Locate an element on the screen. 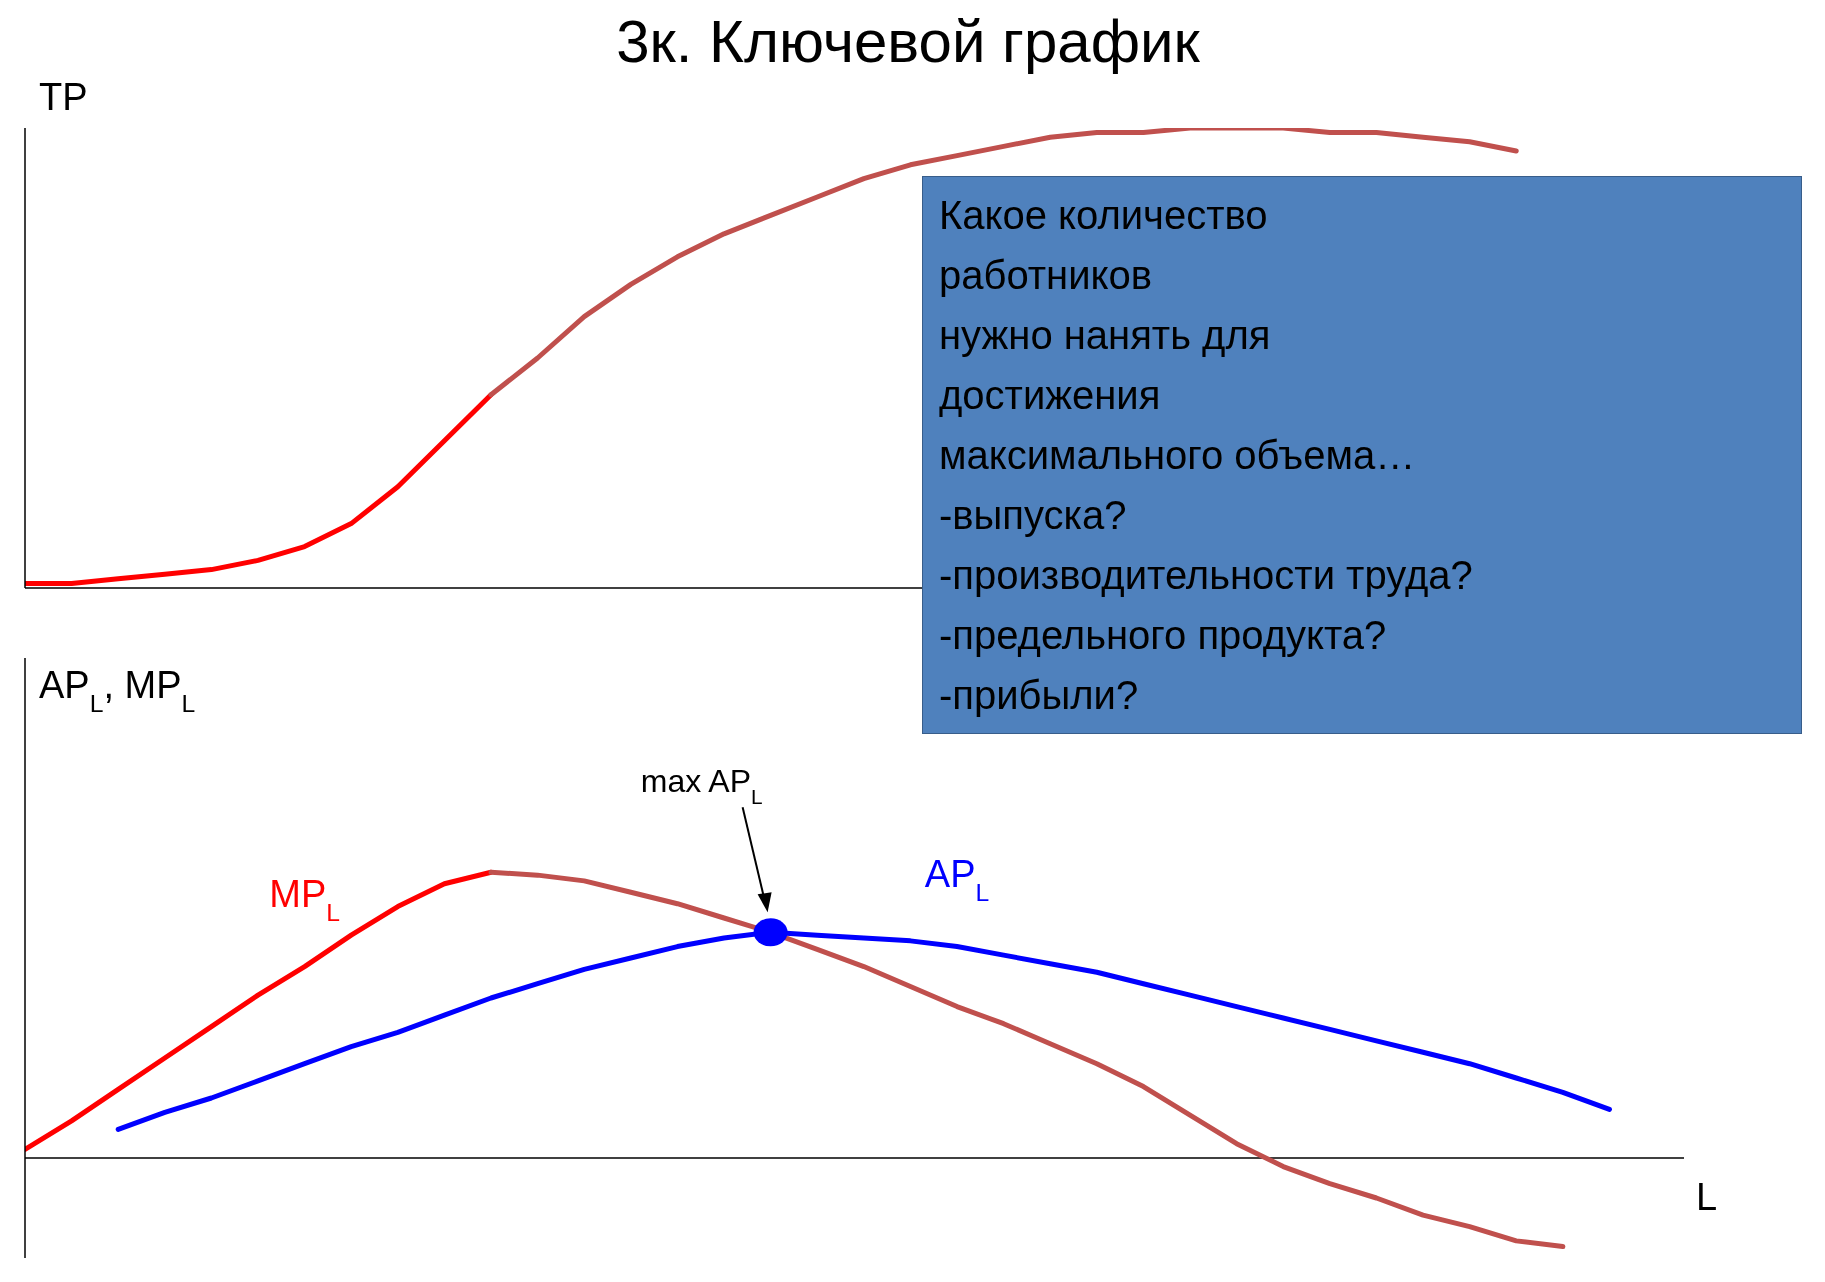  y-axis-title: AP$_{L}$, MP$_{L}$ is located at coordinates (117, 690).